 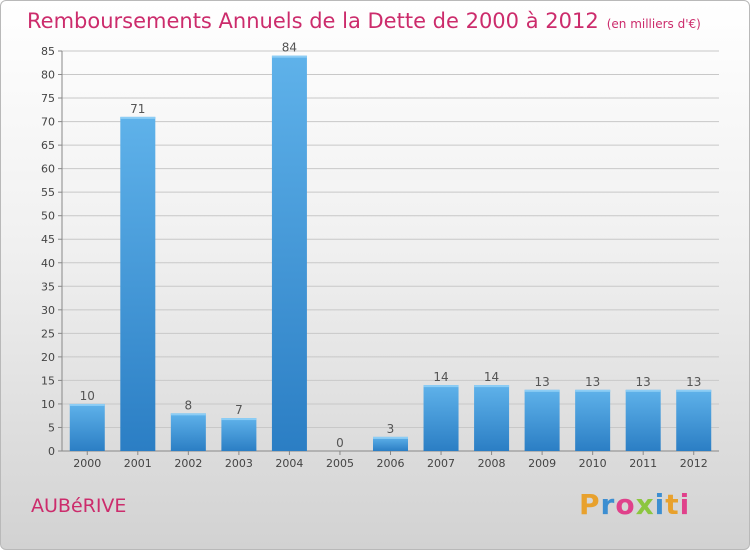 I want to click on x-tick-label-2011: 2011, so click(x=643, y=463).